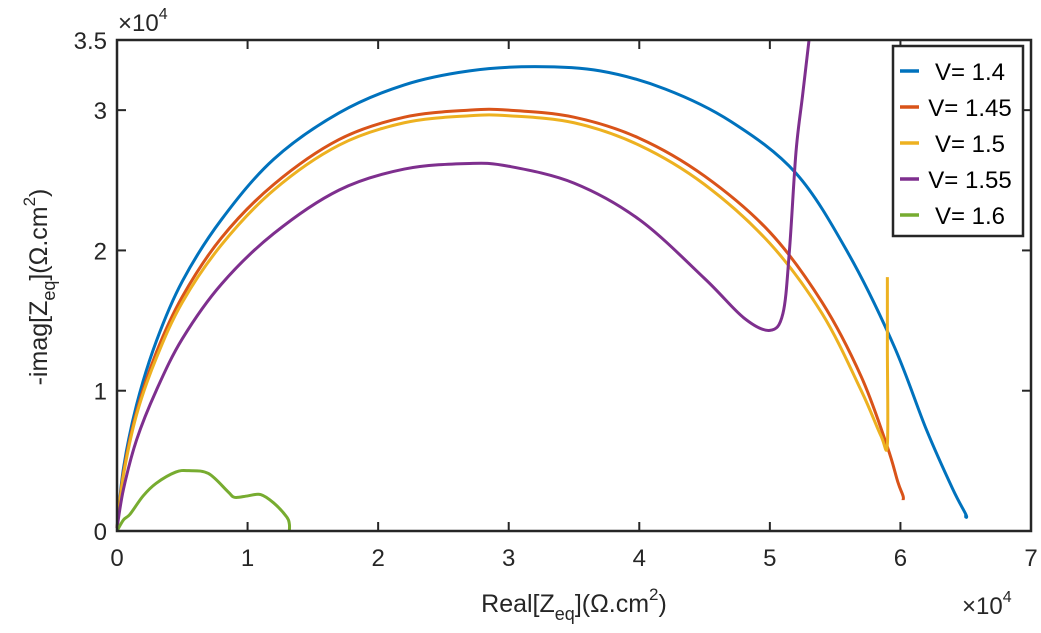  Describe the element at coordinates (970, 144) in the screenshot. I see `legend-label: V= 1.5` at that location.